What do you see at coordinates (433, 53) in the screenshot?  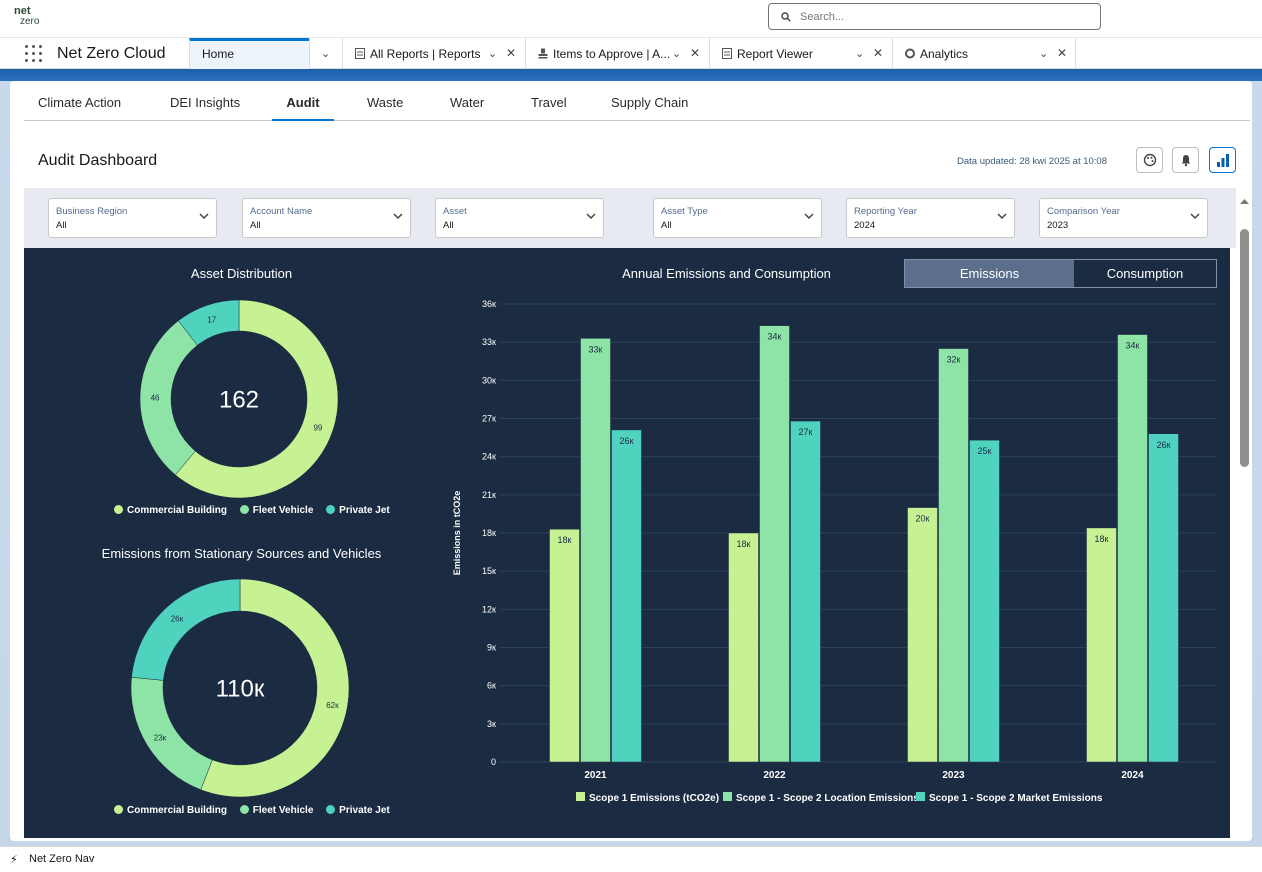 I see `tab-all-reports: All Reports | Reports ⌄ ✕` at bounding box center [433, 53].